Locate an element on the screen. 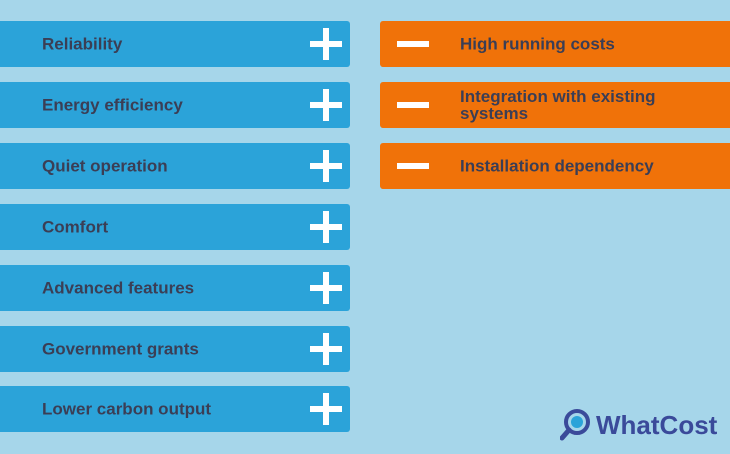 The image size is (730, 454). pro-item-lower-carbon-output: Lower carbon output is located at coordinates (175, 409).